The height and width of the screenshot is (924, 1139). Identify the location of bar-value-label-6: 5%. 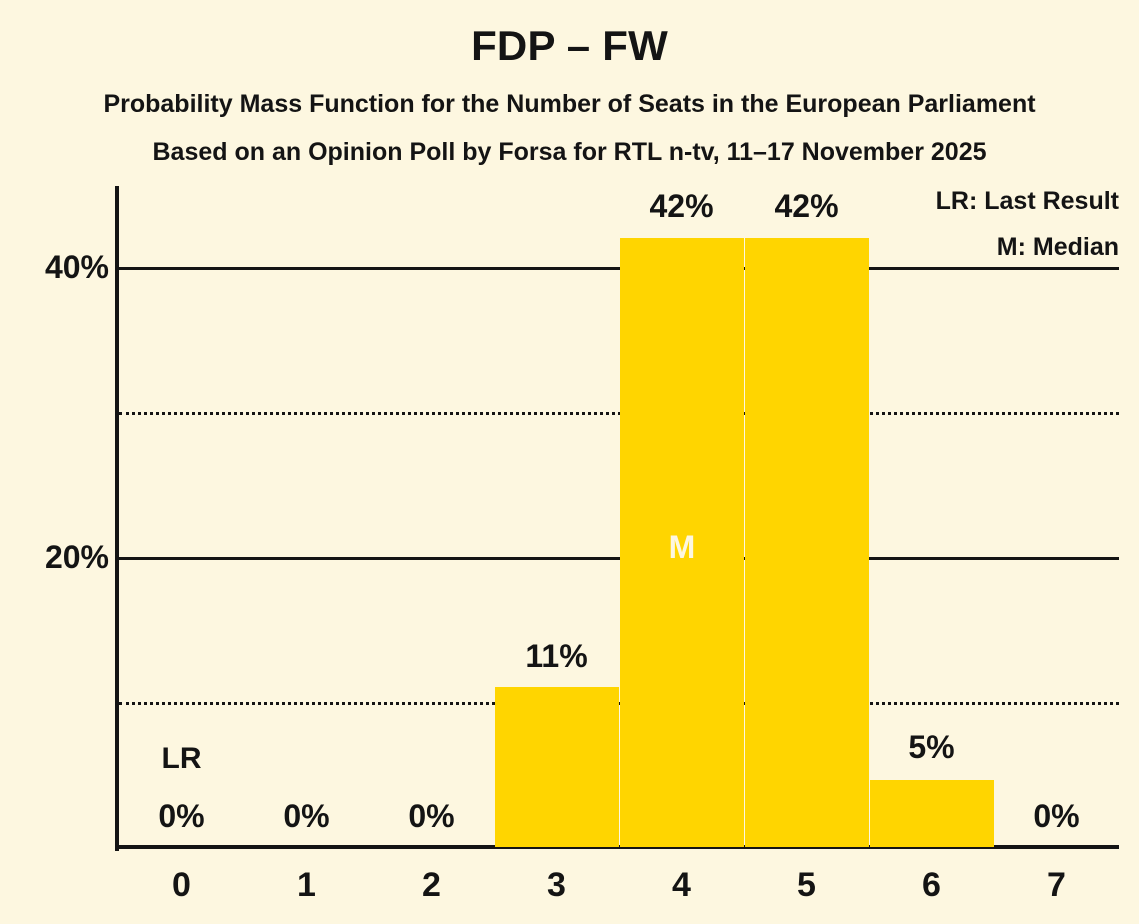
(931, 747).